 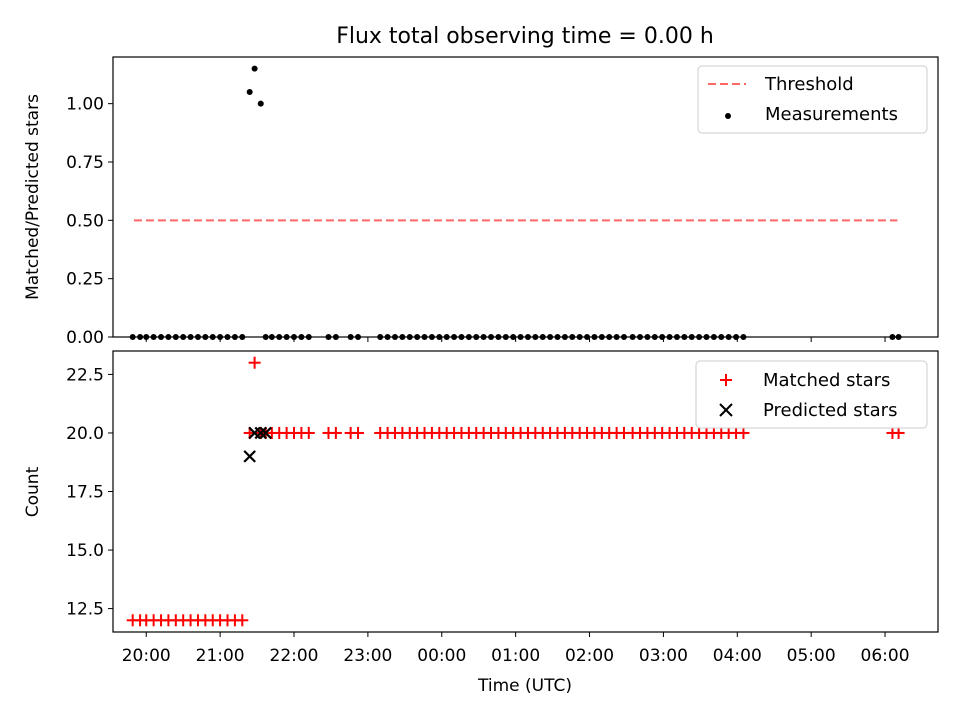 I want to click on y-tick-label: 0.00, so click(x=85, y=338).